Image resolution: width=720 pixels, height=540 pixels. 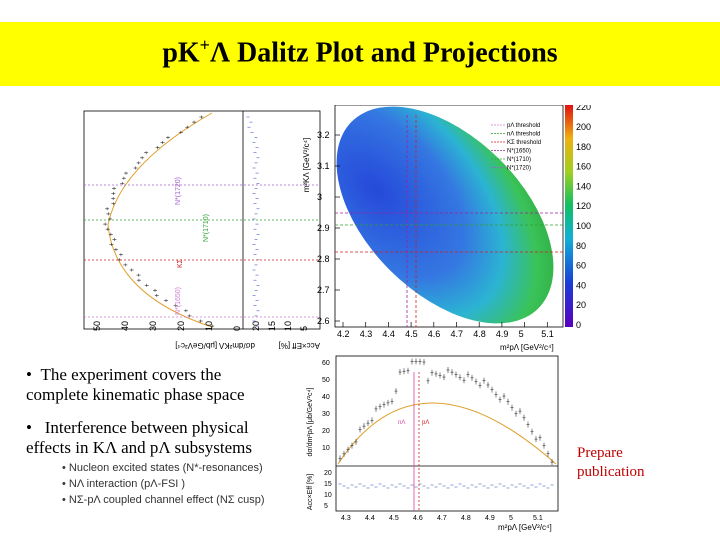 What do you see at coordinates (319, 197) in the screenshot?
I see `dalitz-y-tick-label: 3` at bounding box center [319, 197].